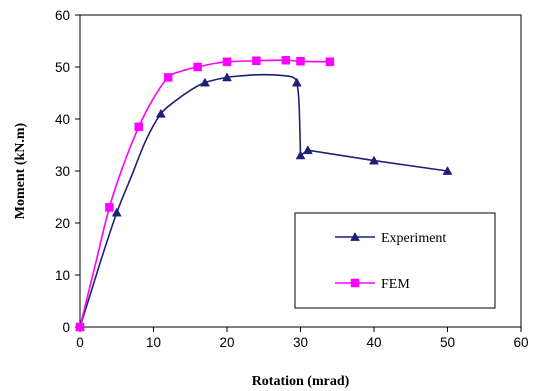 This screenshot has width=543, height=391. What do you see at coordinates (153, 342) in the screenshot?
I see `x-tick-label: 10` at bounding box center [153, 342].